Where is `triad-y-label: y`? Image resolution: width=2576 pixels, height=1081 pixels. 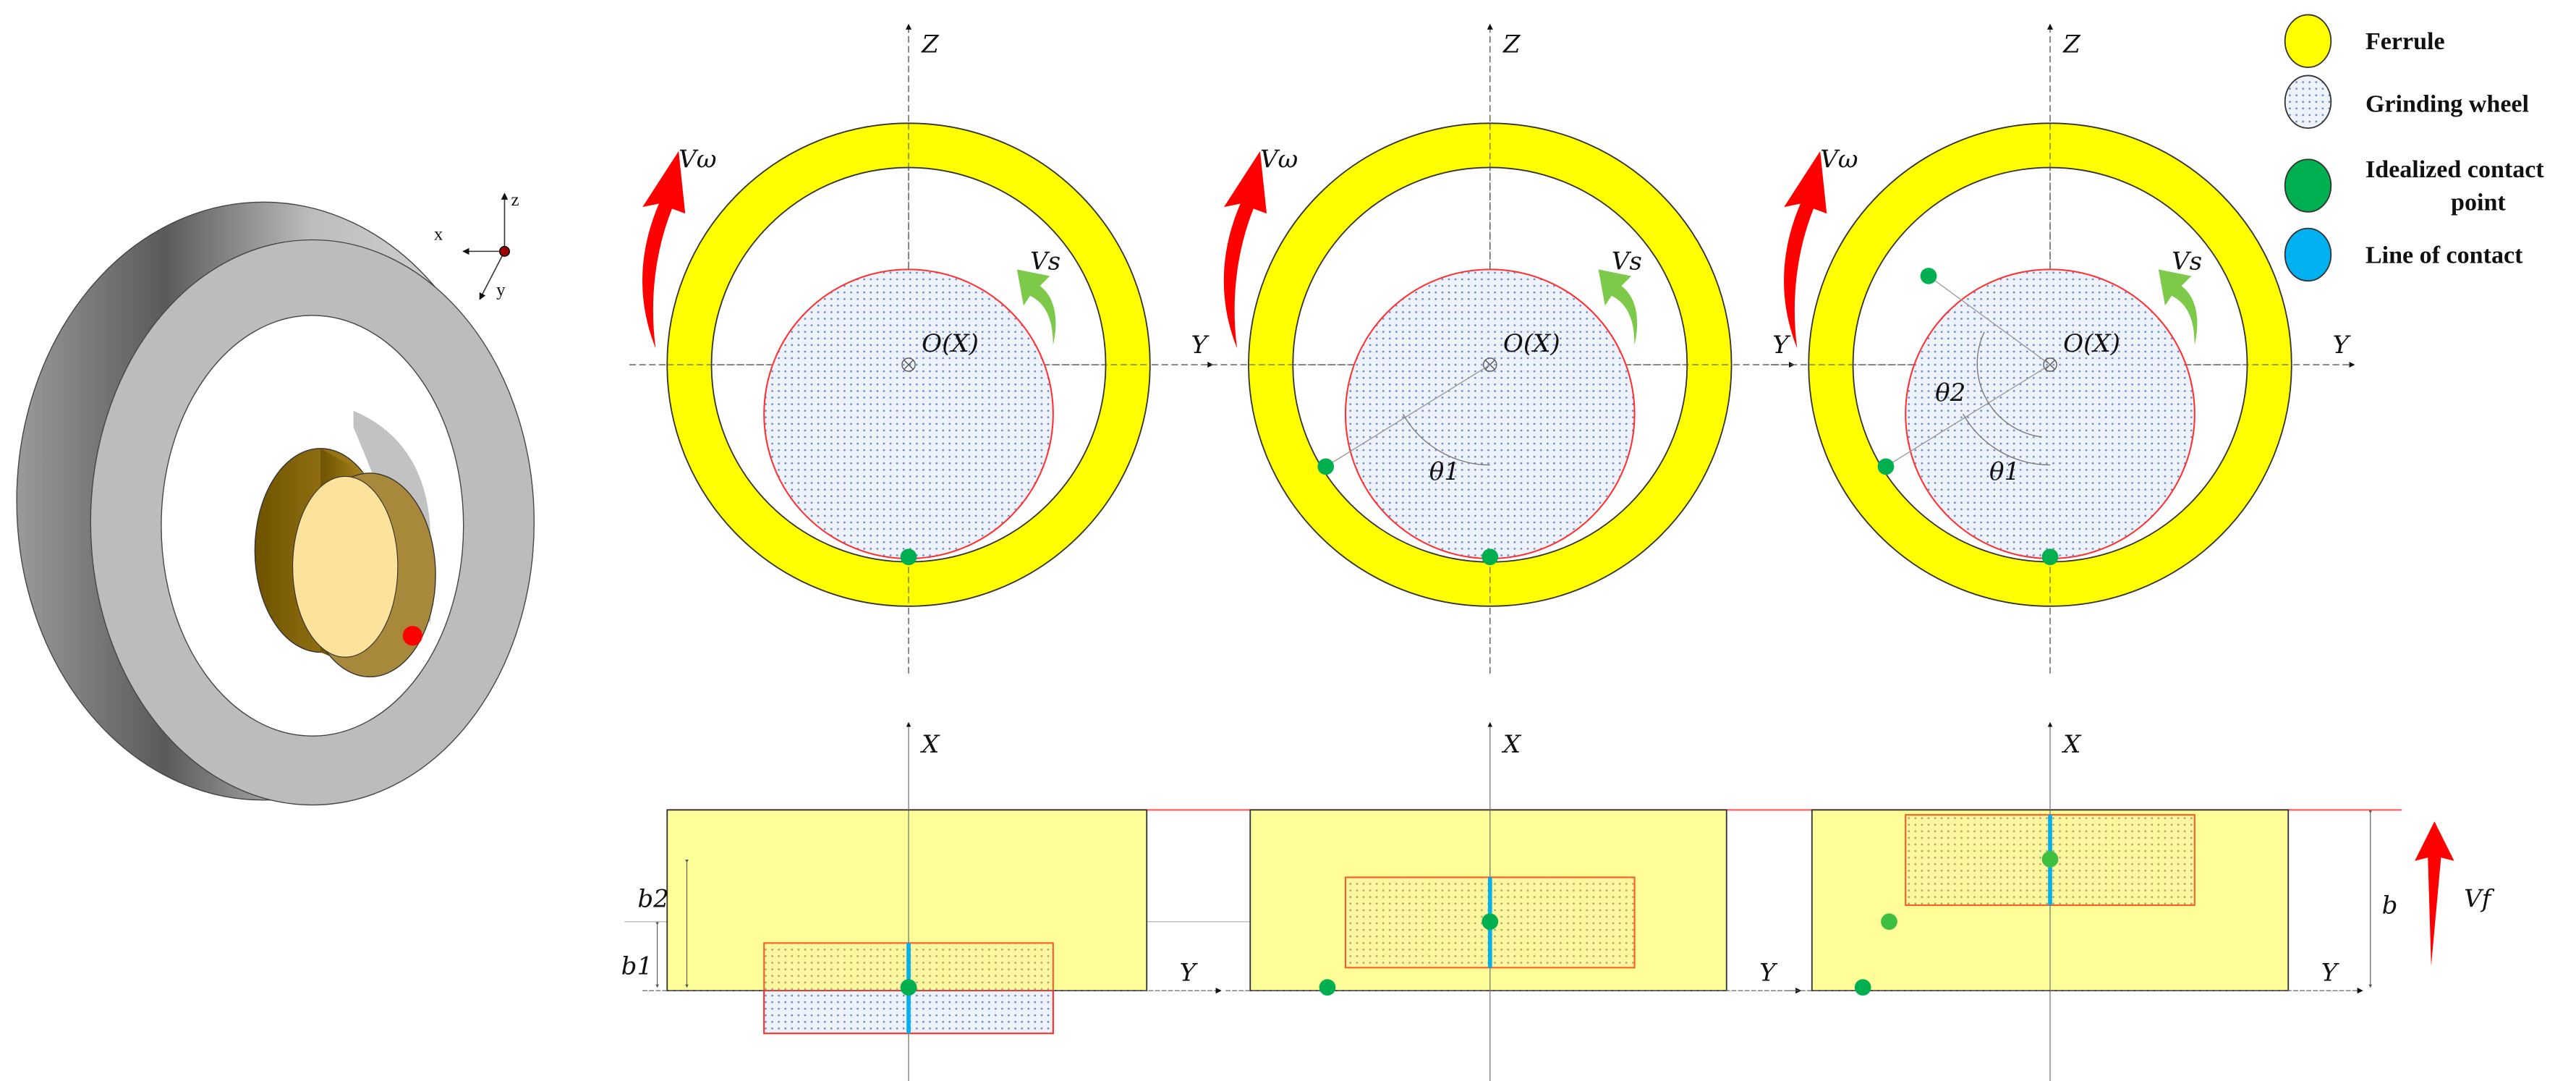 triad-y-label: y is located at coordinates (501, 290).